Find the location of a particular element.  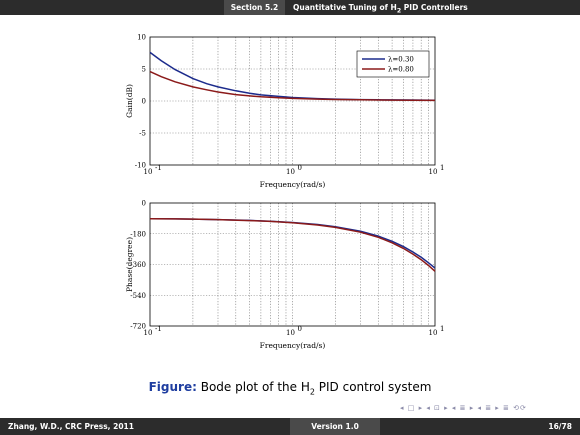

legend-label-2: λ=0.80 is located at coordinates (401, 70).